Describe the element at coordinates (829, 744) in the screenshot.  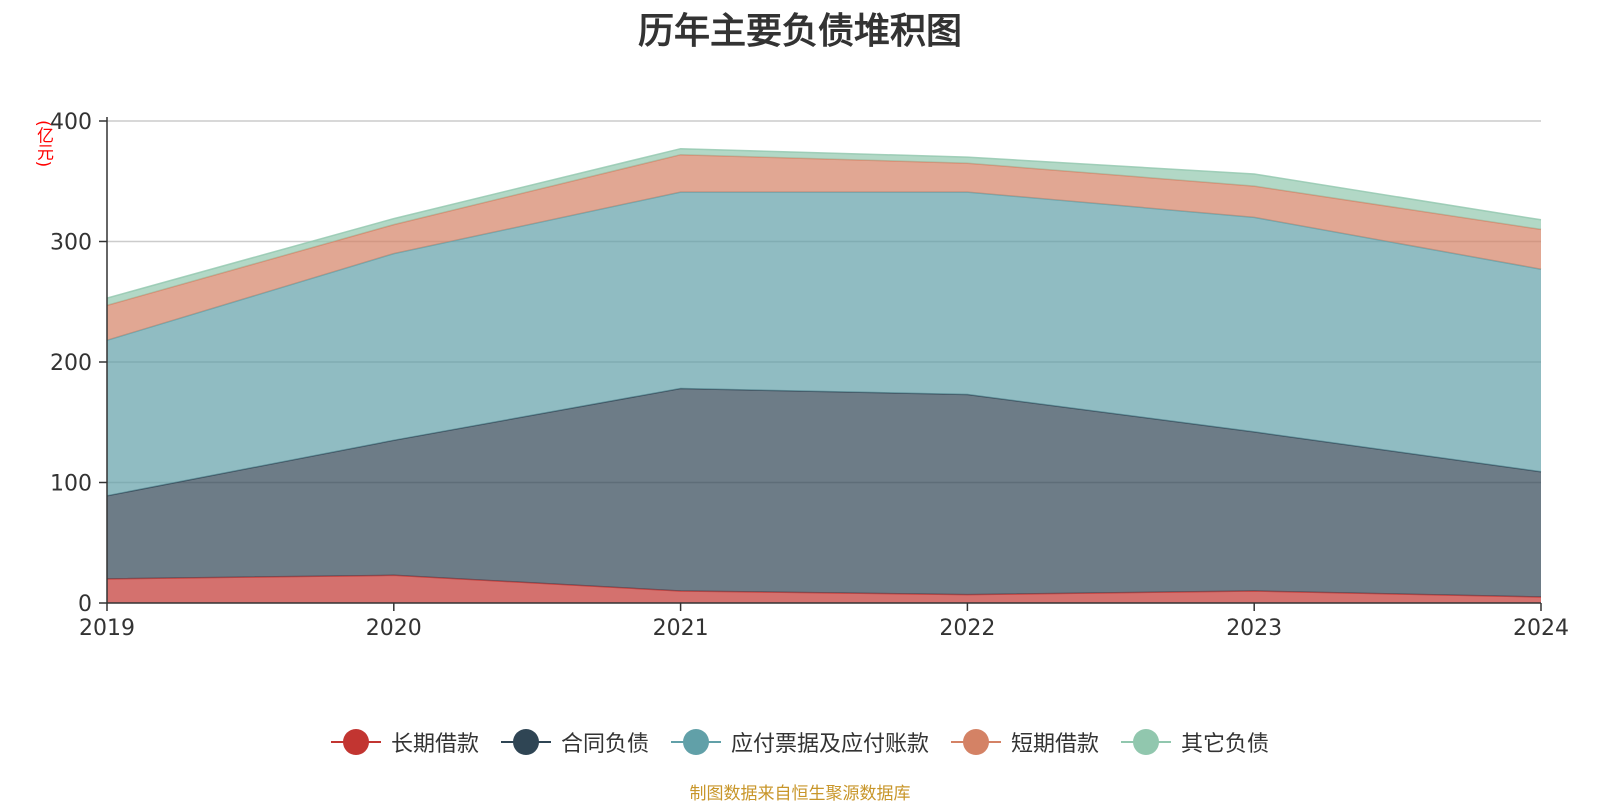
I see `legend-label: 应付票据及应付账款` at that location.